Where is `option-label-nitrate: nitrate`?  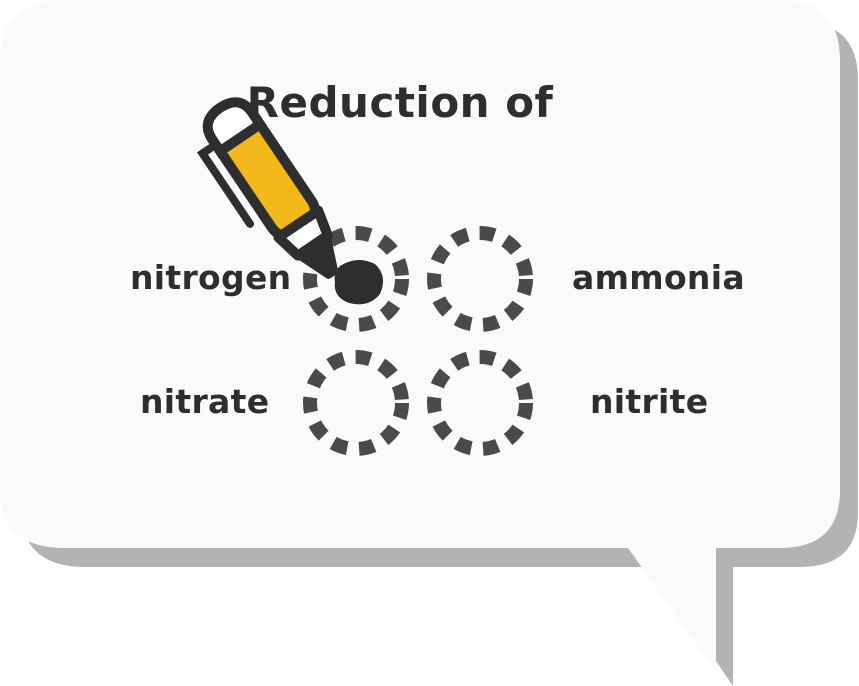 option-label-nitrate: nitrate is located at coordinates (204, 401).